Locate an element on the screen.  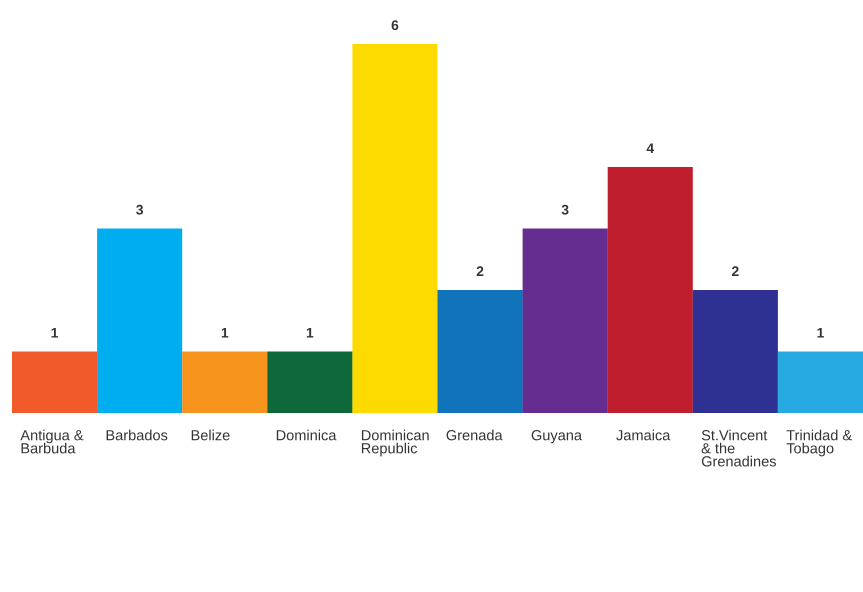
x-tick-label: Trinidad & Tobago is located at coordinates (819, 443).